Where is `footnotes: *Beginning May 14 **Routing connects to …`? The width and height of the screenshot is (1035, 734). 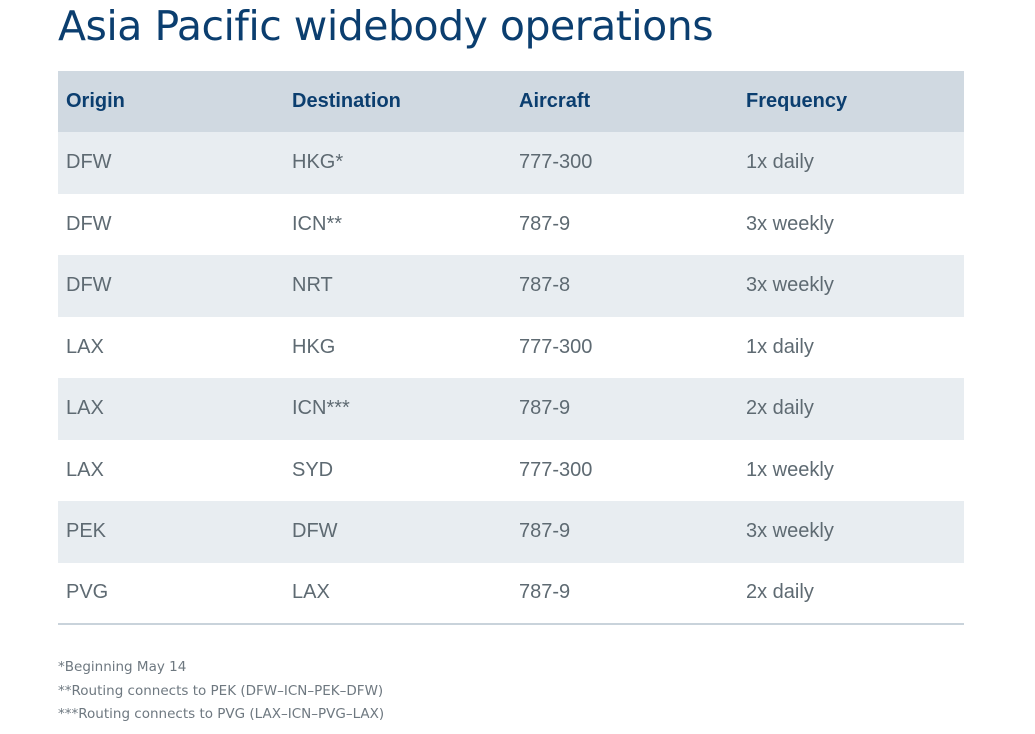 footnotes: *Beginning May 14 **Routing connects to … is located at coordinates (221, 691).